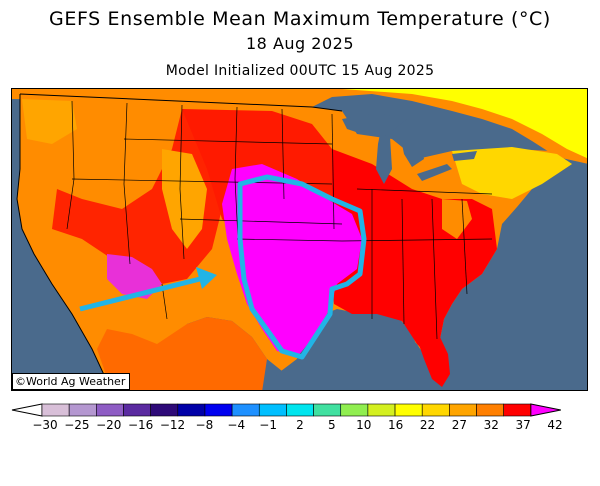  Describe the element at coordinates (523, 425) in the screenshot. I see `legend-tick-label: 37` at that location.